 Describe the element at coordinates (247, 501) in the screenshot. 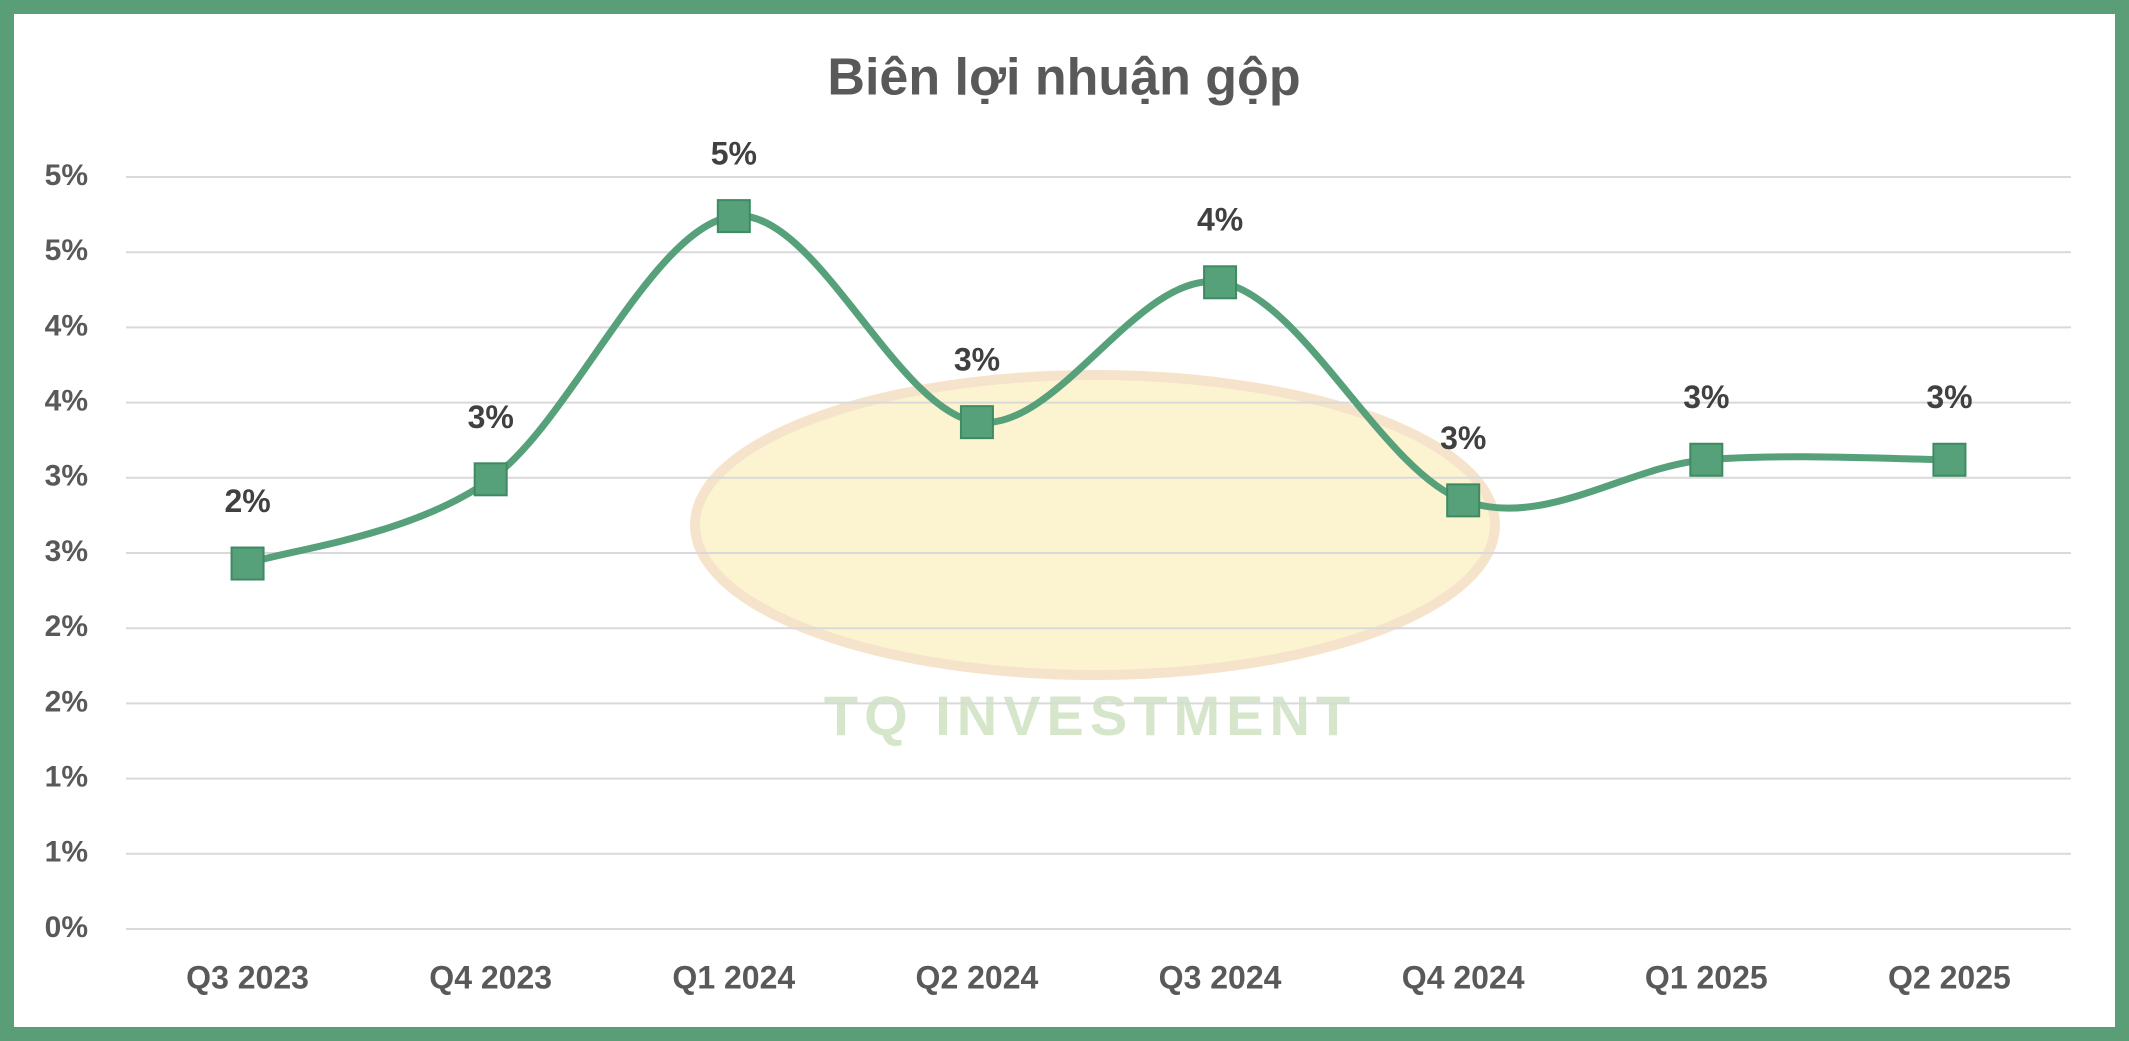

I see `data-label: 2%` at that location.